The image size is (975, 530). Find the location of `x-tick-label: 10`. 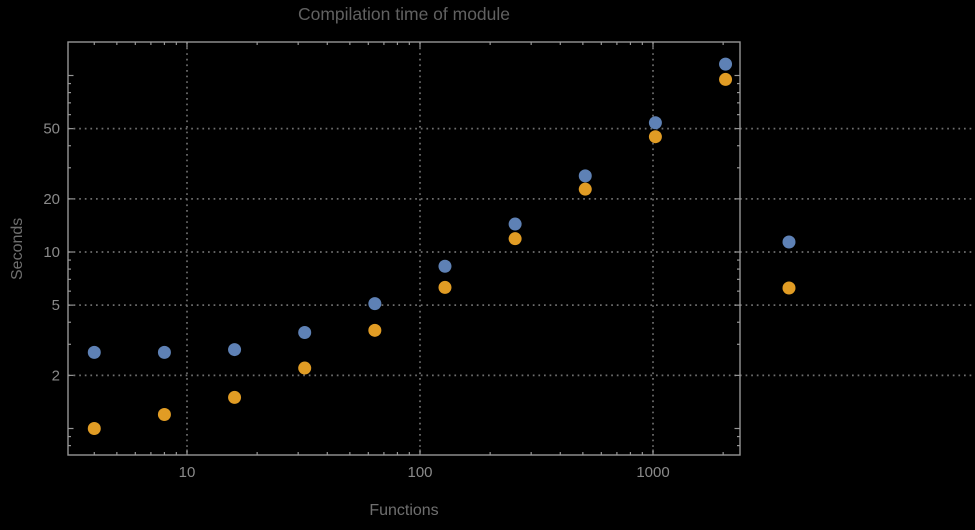

x-tick-label: 10 is located at coordinates (187, 472).